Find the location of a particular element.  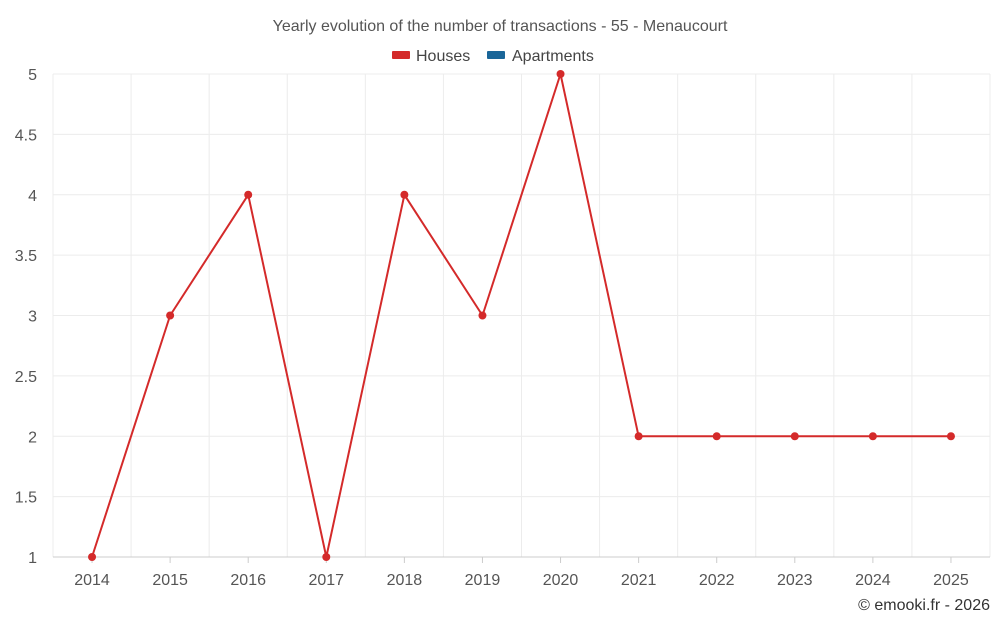

y-tick-label: 1.5 is located at coordinates (26, 498).